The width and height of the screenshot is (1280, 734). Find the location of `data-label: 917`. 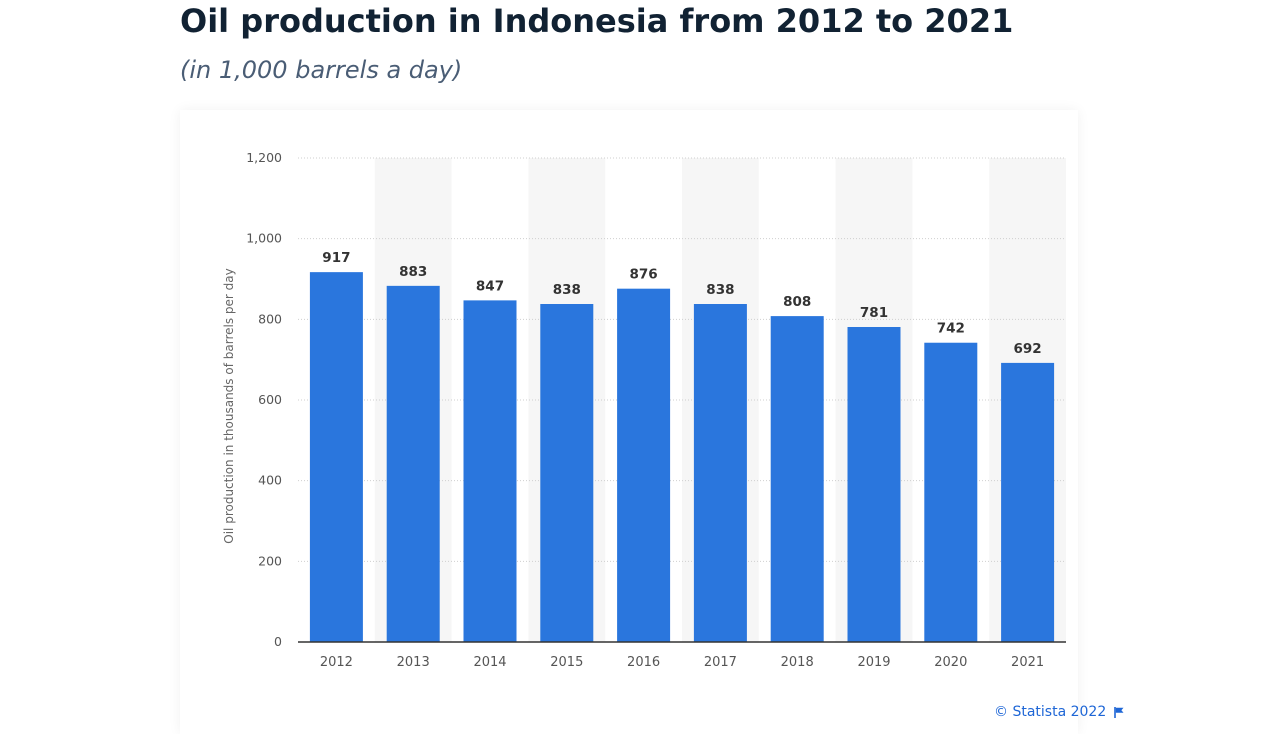

data-label: 917 is located at coordinates (336, 258).